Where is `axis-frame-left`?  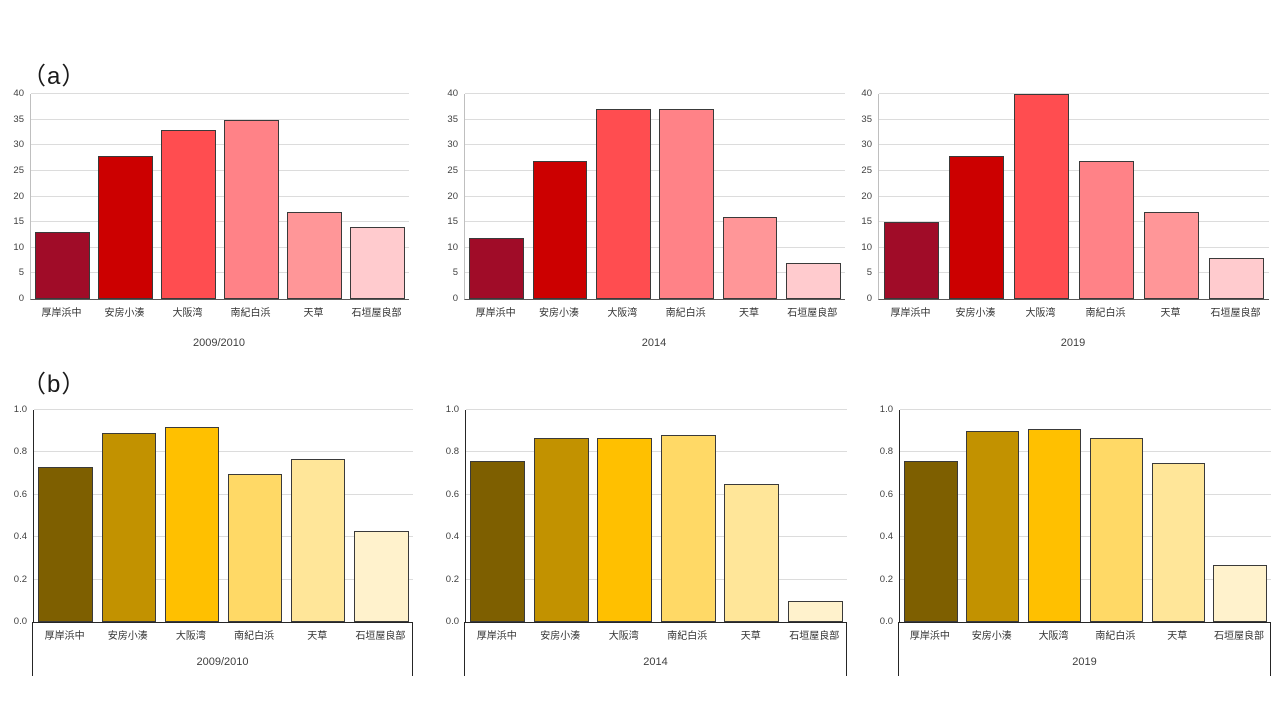 axis-frame-left is located at coordinates (898, 649).